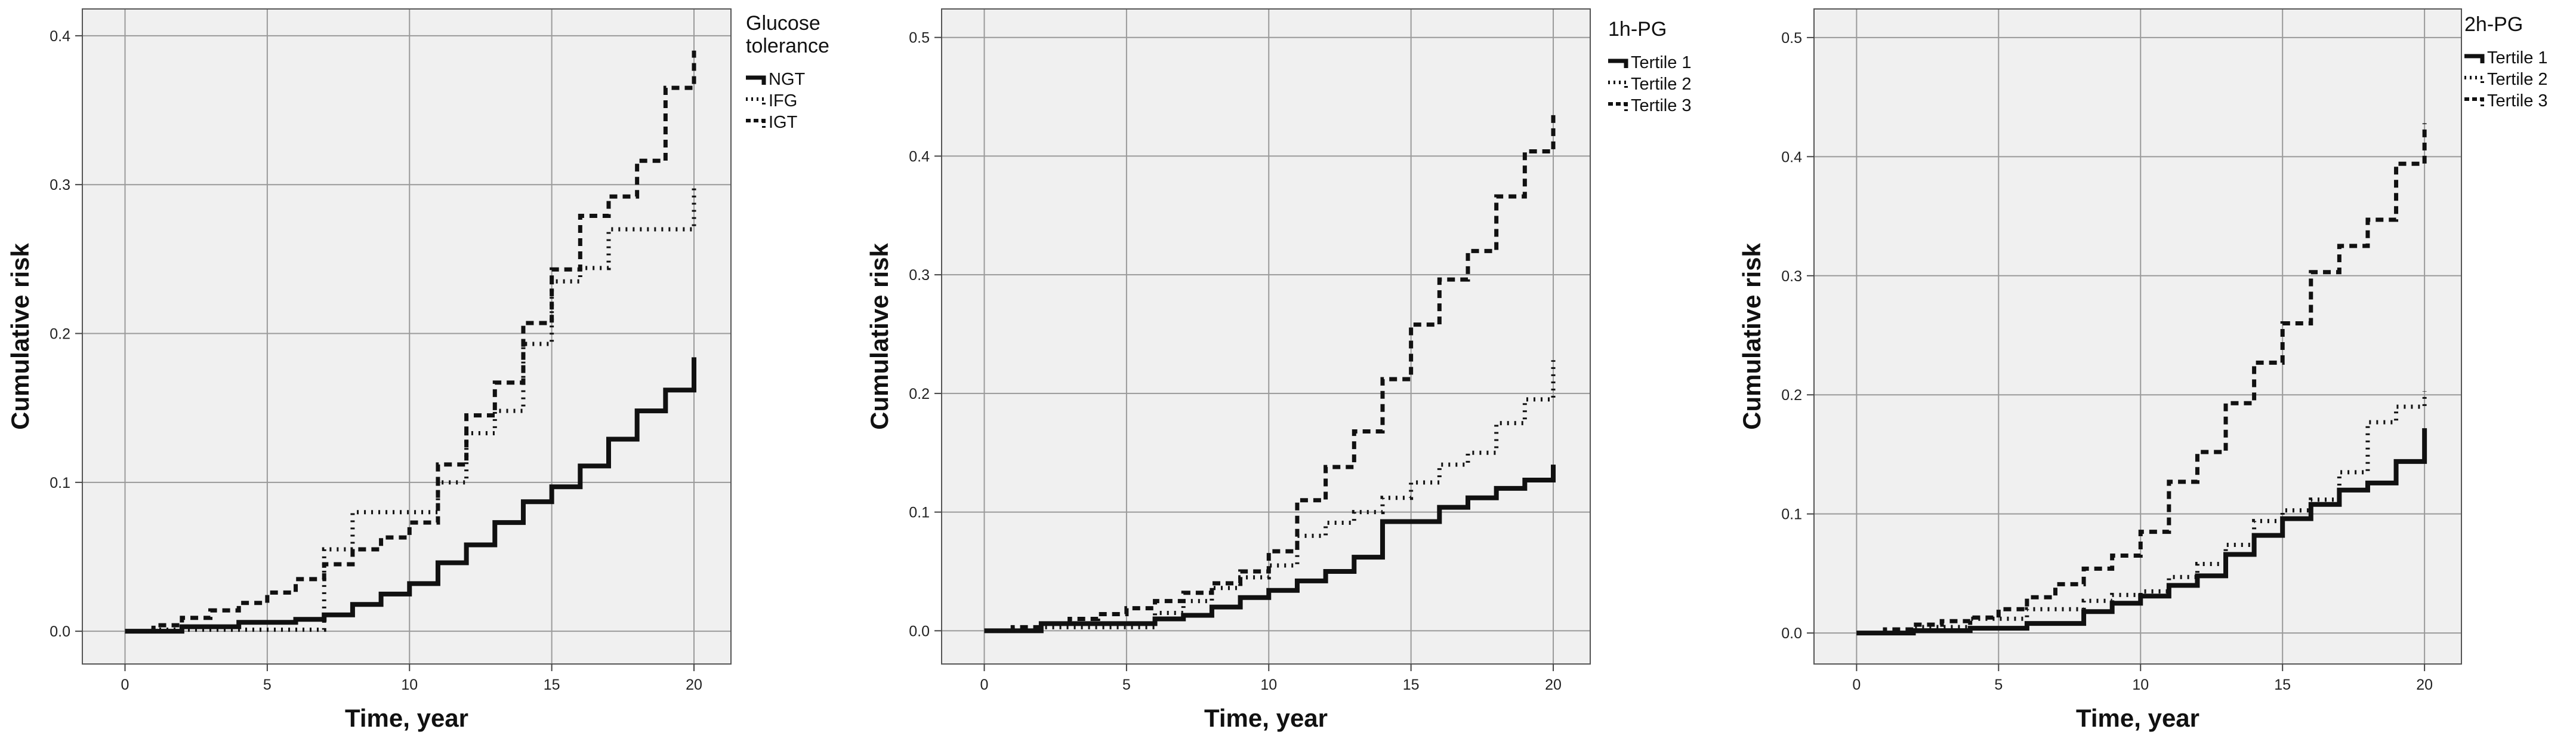  I want to click on series-line-ngt, so click(411, 495).